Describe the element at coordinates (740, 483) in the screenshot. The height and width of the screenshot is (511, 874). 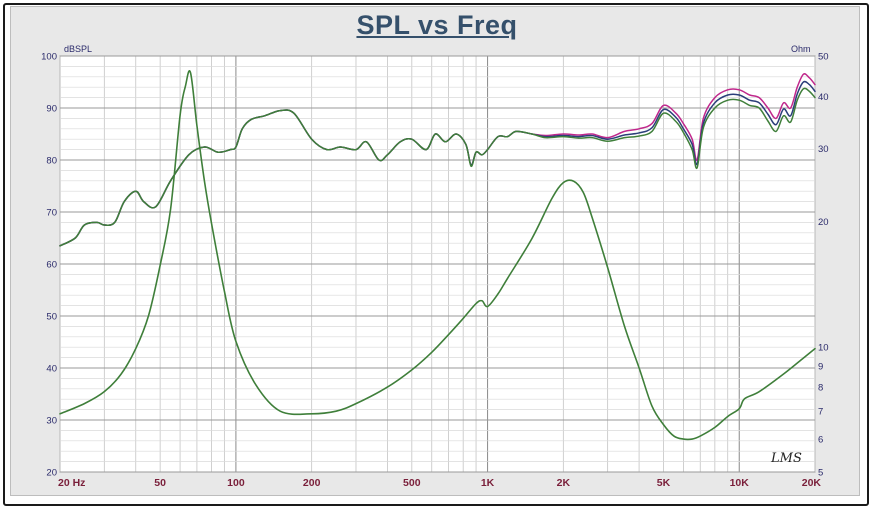
I see `x-tick-label: 10K` at that location.